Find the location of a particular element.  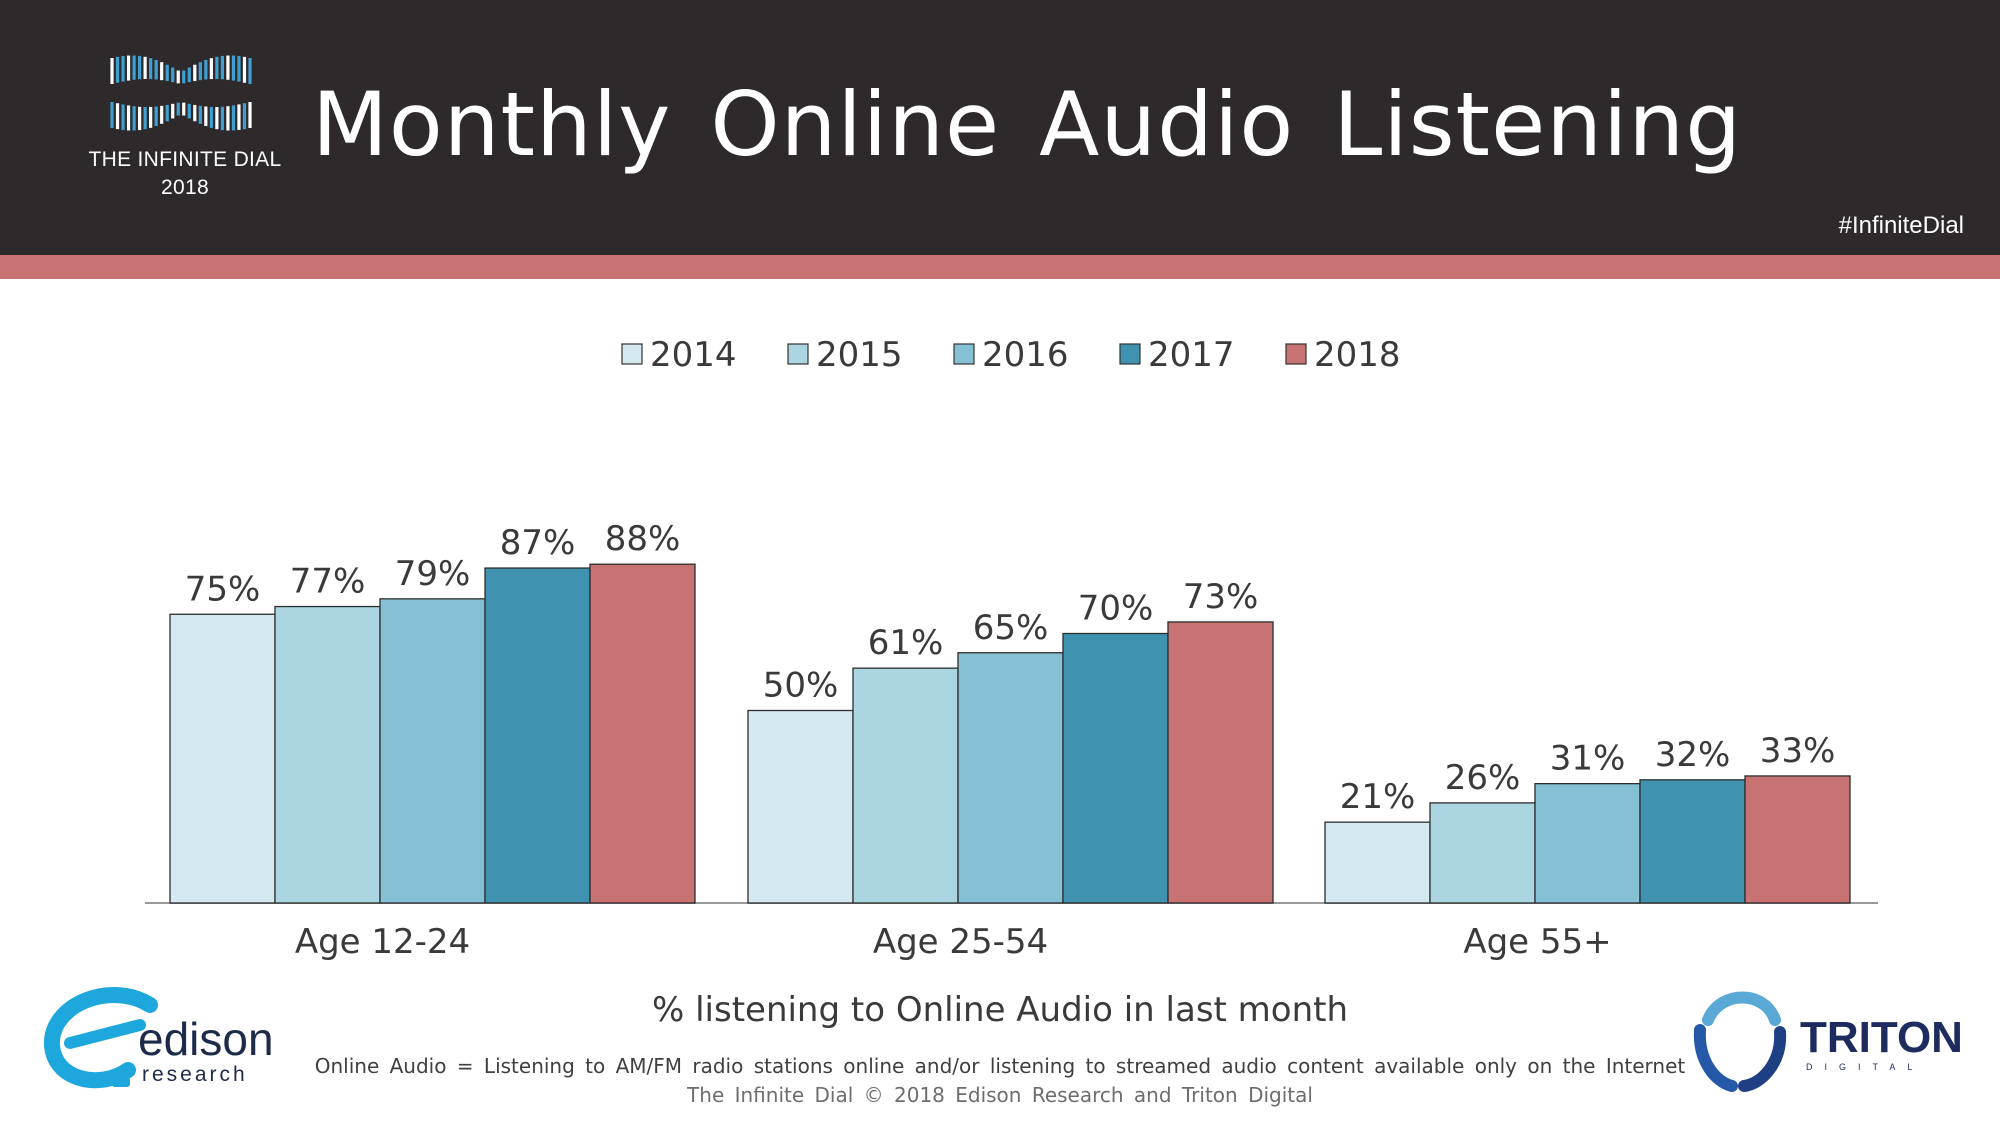

bar-age-12-24-2018 is located at coordinates (642, 733).